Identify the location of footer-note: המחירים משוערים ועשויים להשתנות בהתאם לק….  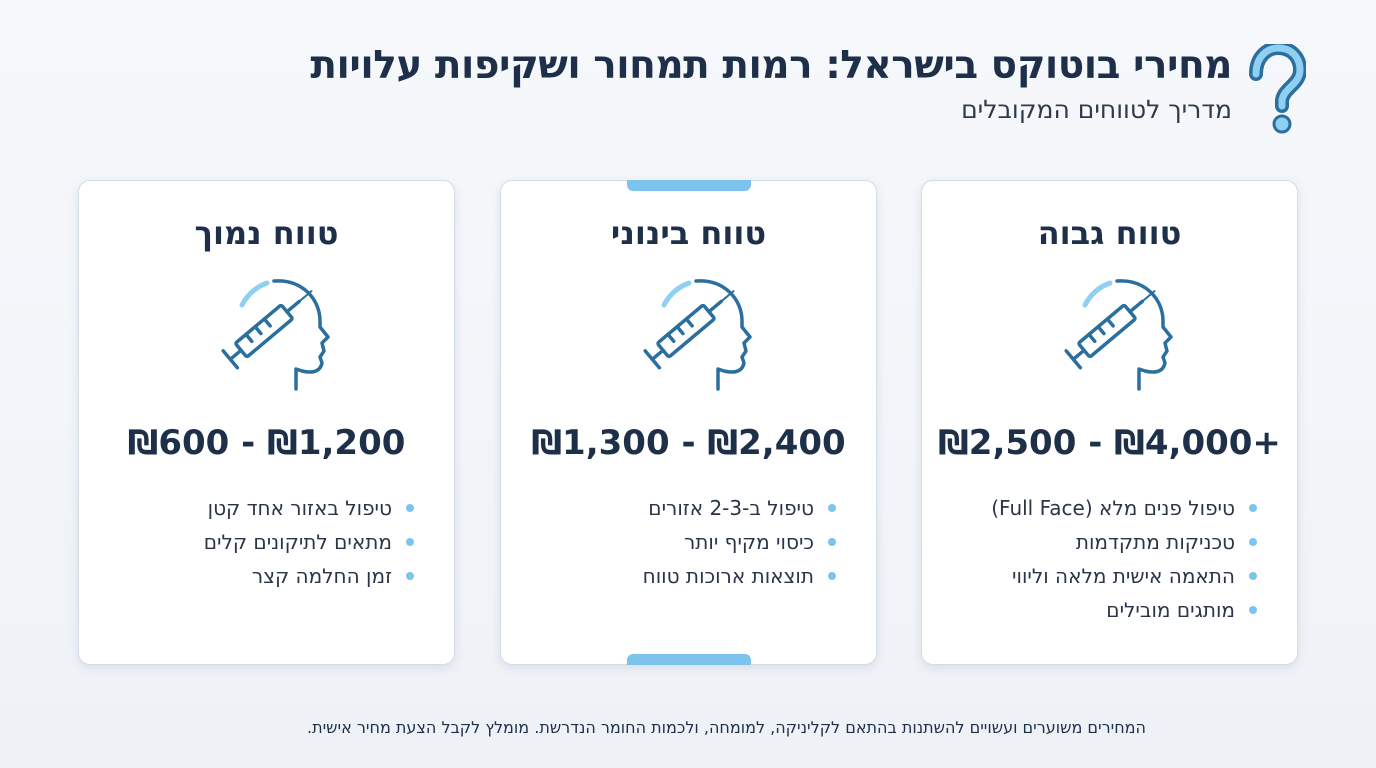
(726, 727).